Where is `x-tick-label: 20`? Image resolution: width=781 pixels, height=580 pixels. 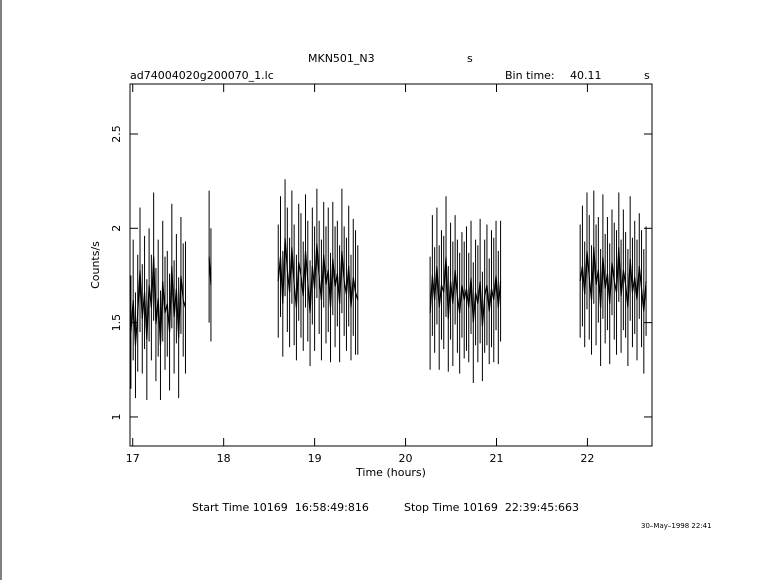 x-tick-label: 20 is located at coordinates (406, 458).